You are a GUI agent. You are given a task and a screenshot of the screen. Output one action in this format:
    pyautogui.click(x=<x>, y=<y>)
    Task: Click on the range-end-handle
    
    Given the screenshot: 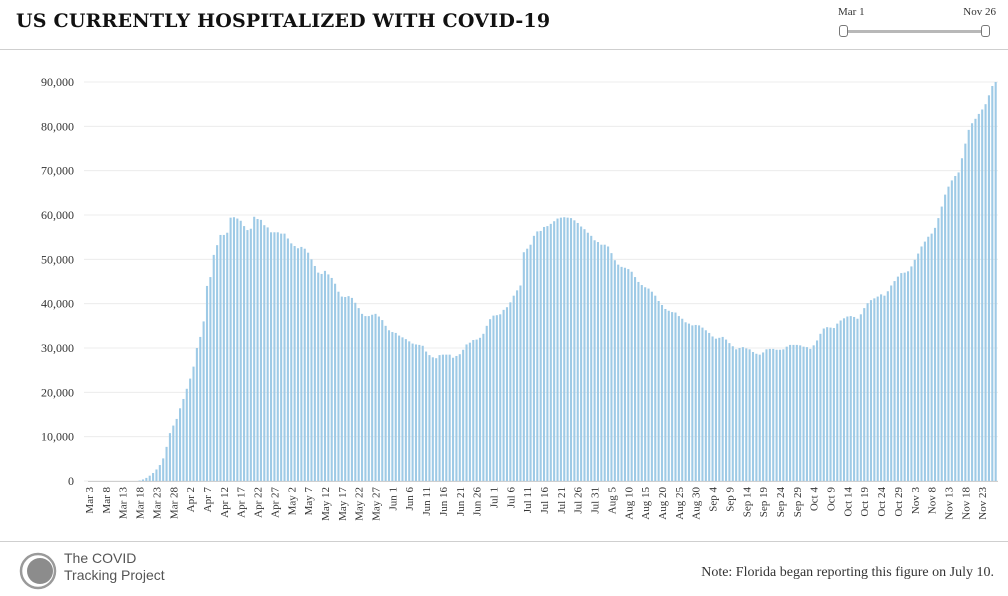 What is the action you would take?
    pyautogui.click(x=985, y=31)
    